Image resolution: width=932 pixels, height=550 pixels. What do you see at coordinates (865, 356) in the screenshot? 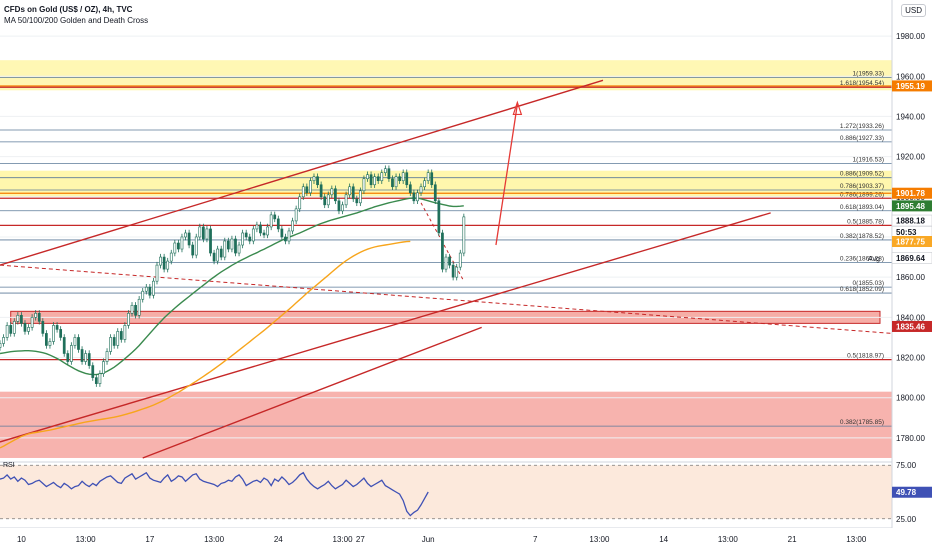
I see `fib-level-label: 0.5(1818.97)` at bounding box center [865, 356].